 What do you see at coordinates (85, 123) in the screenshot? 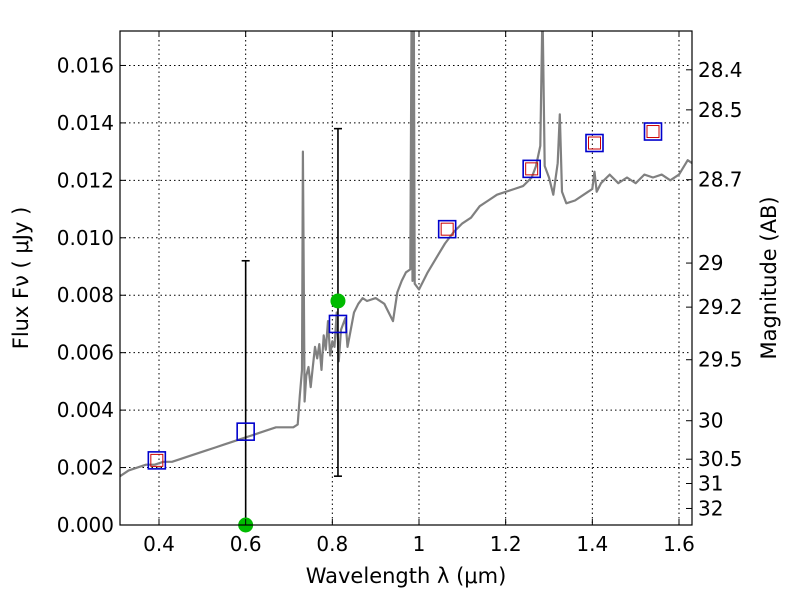
I see `y-tick-label: 0.014` at bounding box center [85, 123].